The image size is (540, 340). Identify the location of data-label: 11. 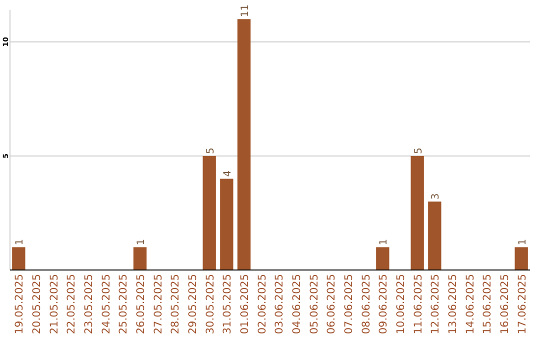
(245, 11).